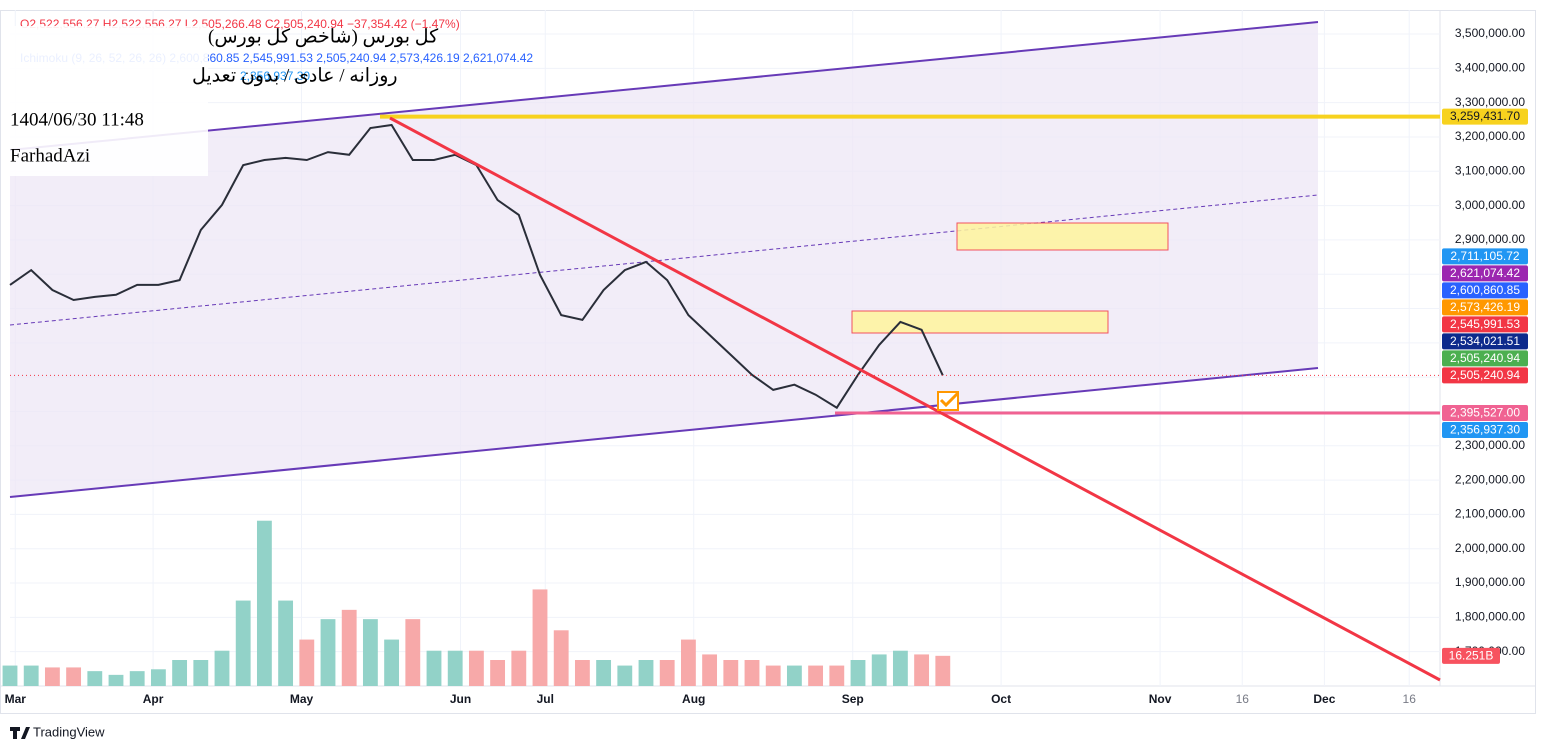 The height and width of the screenshot is (749, 1546). Describe the element at coordinates (275, 76) in the screenshot. I see `bands-legend: 2,356,937.30` at that location.